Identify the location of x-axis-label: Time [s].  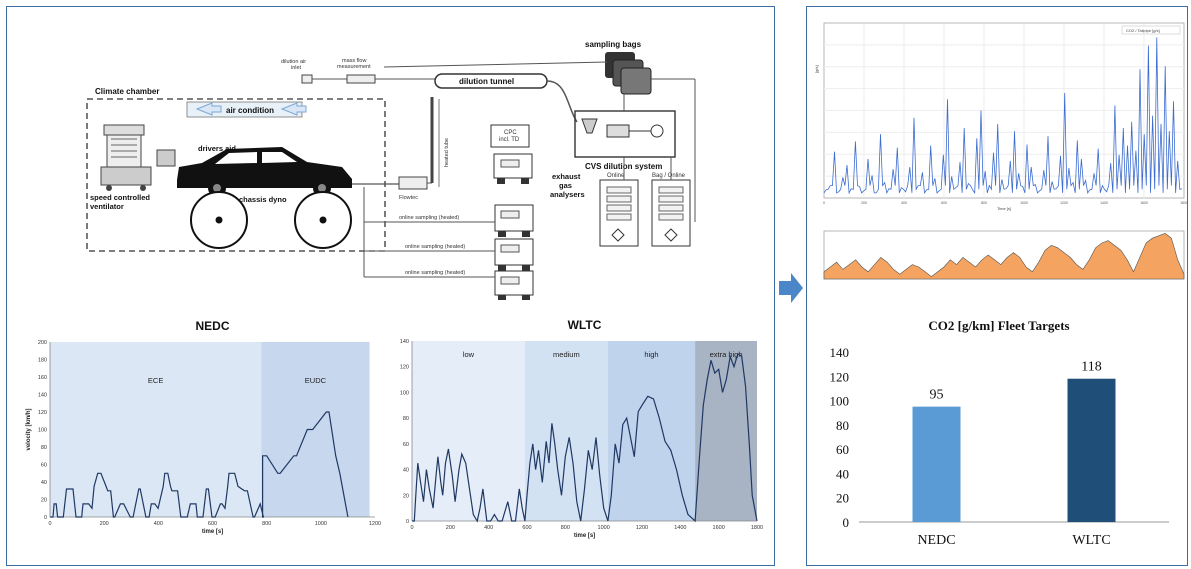
(1004, 208).